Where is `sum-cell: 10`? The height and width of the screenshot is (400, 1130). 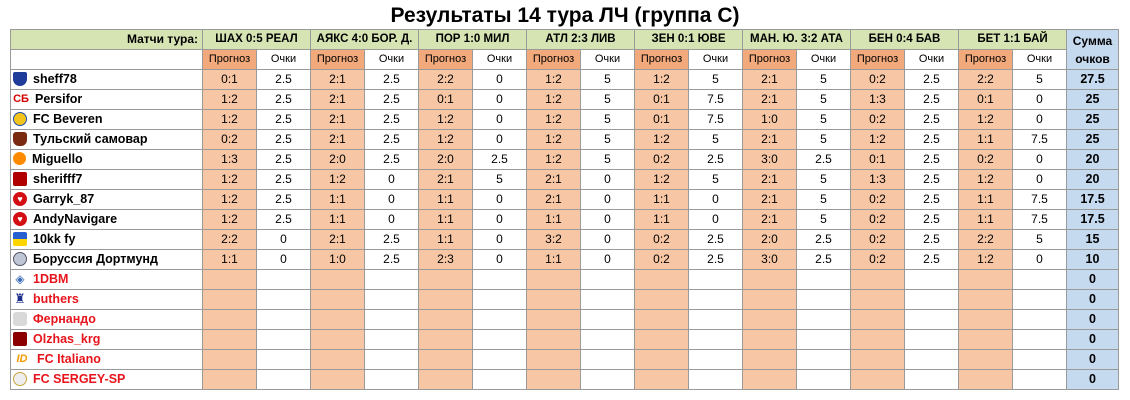 sum-cell: 10 is located at coordinates (1092, 259).